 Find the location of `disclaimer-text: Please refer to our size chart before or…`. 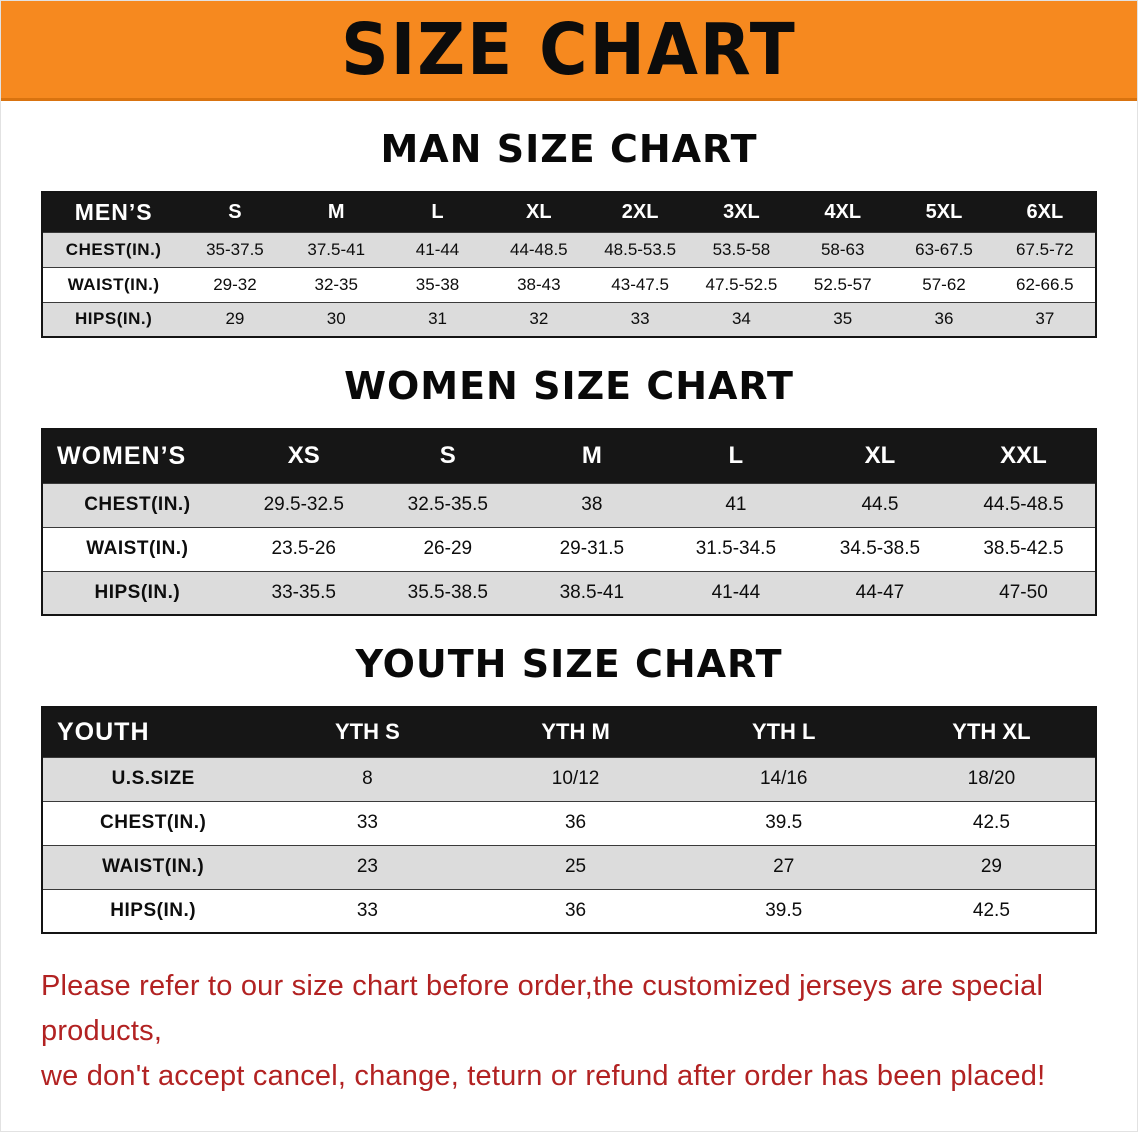

disclaimer-text: Please refer to our size chart before or… is located at coordinates (569, 1031).